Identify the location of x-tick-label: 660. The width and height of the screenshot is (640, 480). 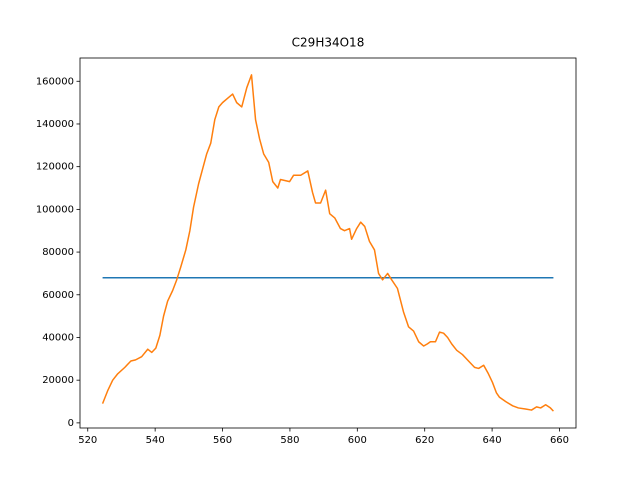
(559, 440).